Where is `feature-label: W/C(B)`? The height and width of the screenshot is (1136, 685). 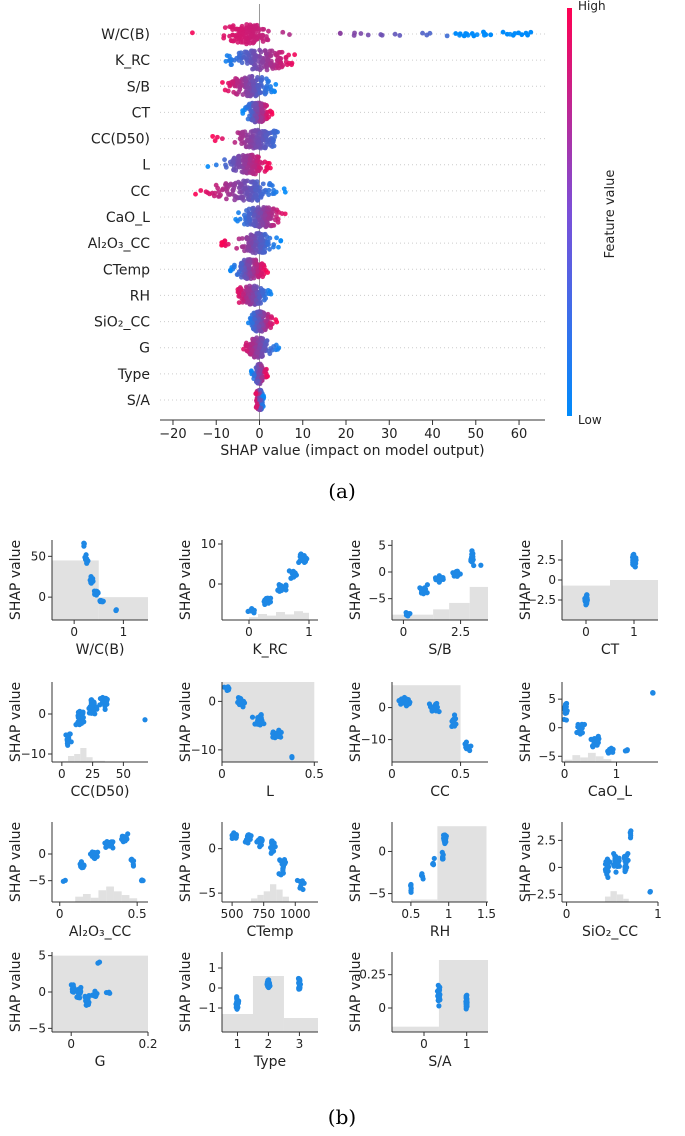 feature-label: W/C(B) is located at coordinates (125, 35).